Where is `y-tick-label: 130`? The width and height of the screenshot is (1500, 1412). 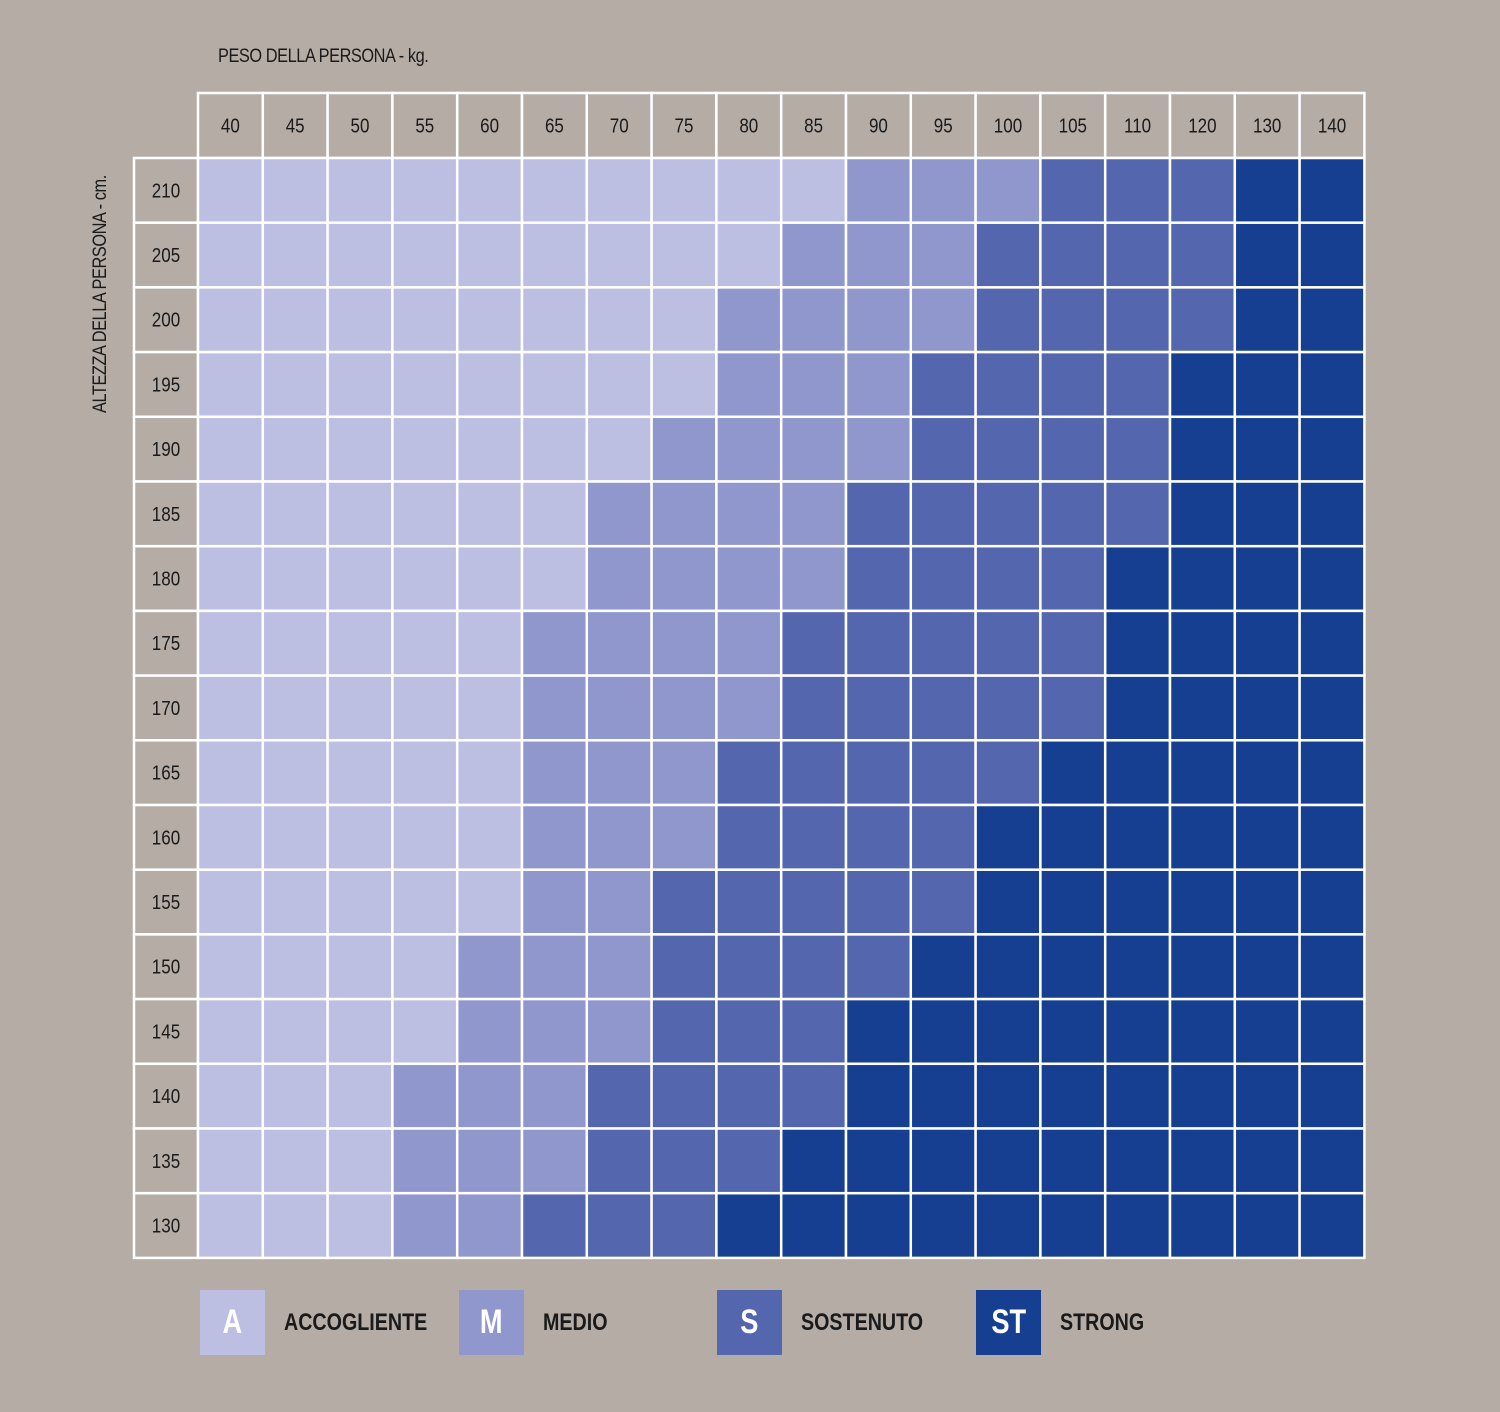
y-tick-label: 130 is located at coordinates (166, 1225).